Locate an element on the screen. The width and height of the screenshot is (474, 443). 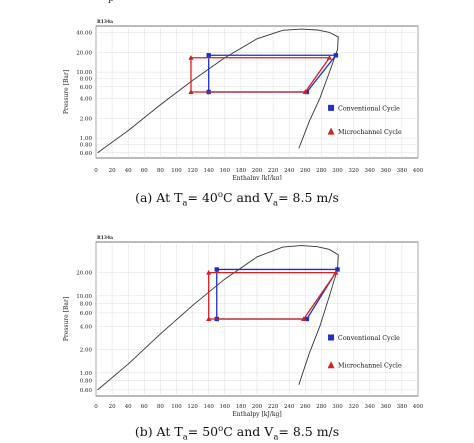
caption-a: (a) At Ta= 40oC and Va= 8.5 m/s is located at coordinates (237, 199).